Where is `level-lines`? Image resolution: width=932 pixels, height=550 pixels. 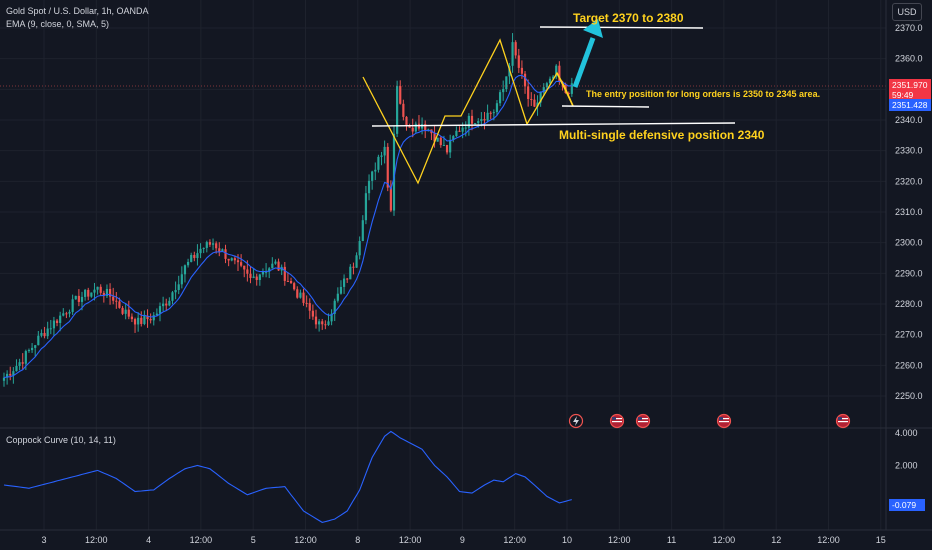
level-lines is located at coordinates (553, 76).